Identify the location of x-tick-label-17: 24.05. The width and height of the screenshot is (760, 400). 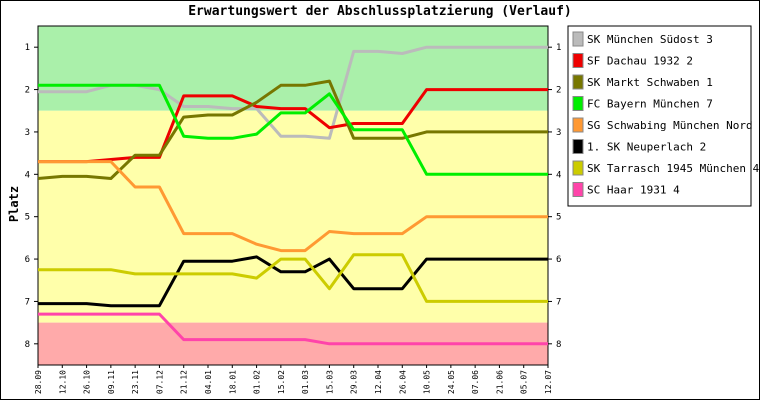
(451, 382).